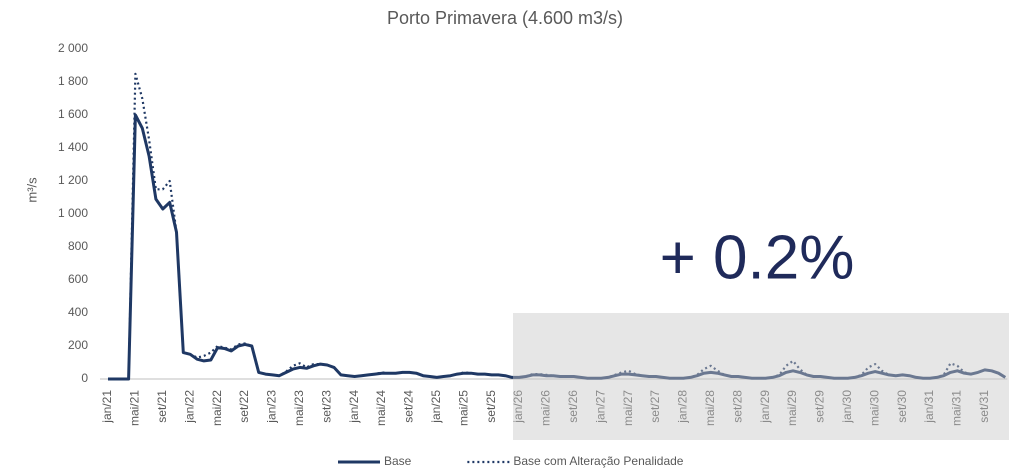 The width and height of the screenshot is (1009, 471). Describe the element at coordinates (299, 408) in the screenshot. I see `x-tick-label: mai/23` at that location.